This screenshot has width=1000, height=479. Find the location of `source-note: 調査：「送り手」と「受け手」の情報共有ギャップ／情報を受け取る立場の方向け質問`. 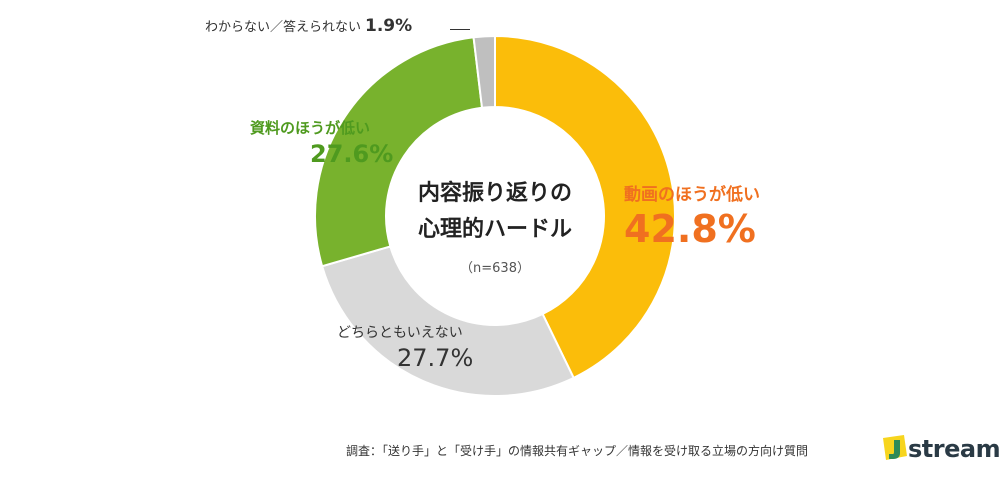

source-note: 調査：「送り手」と「受け手」の情報共有ギャップ／情報を受け取る立場の方向け質問 is located at coordinates (577, 451).